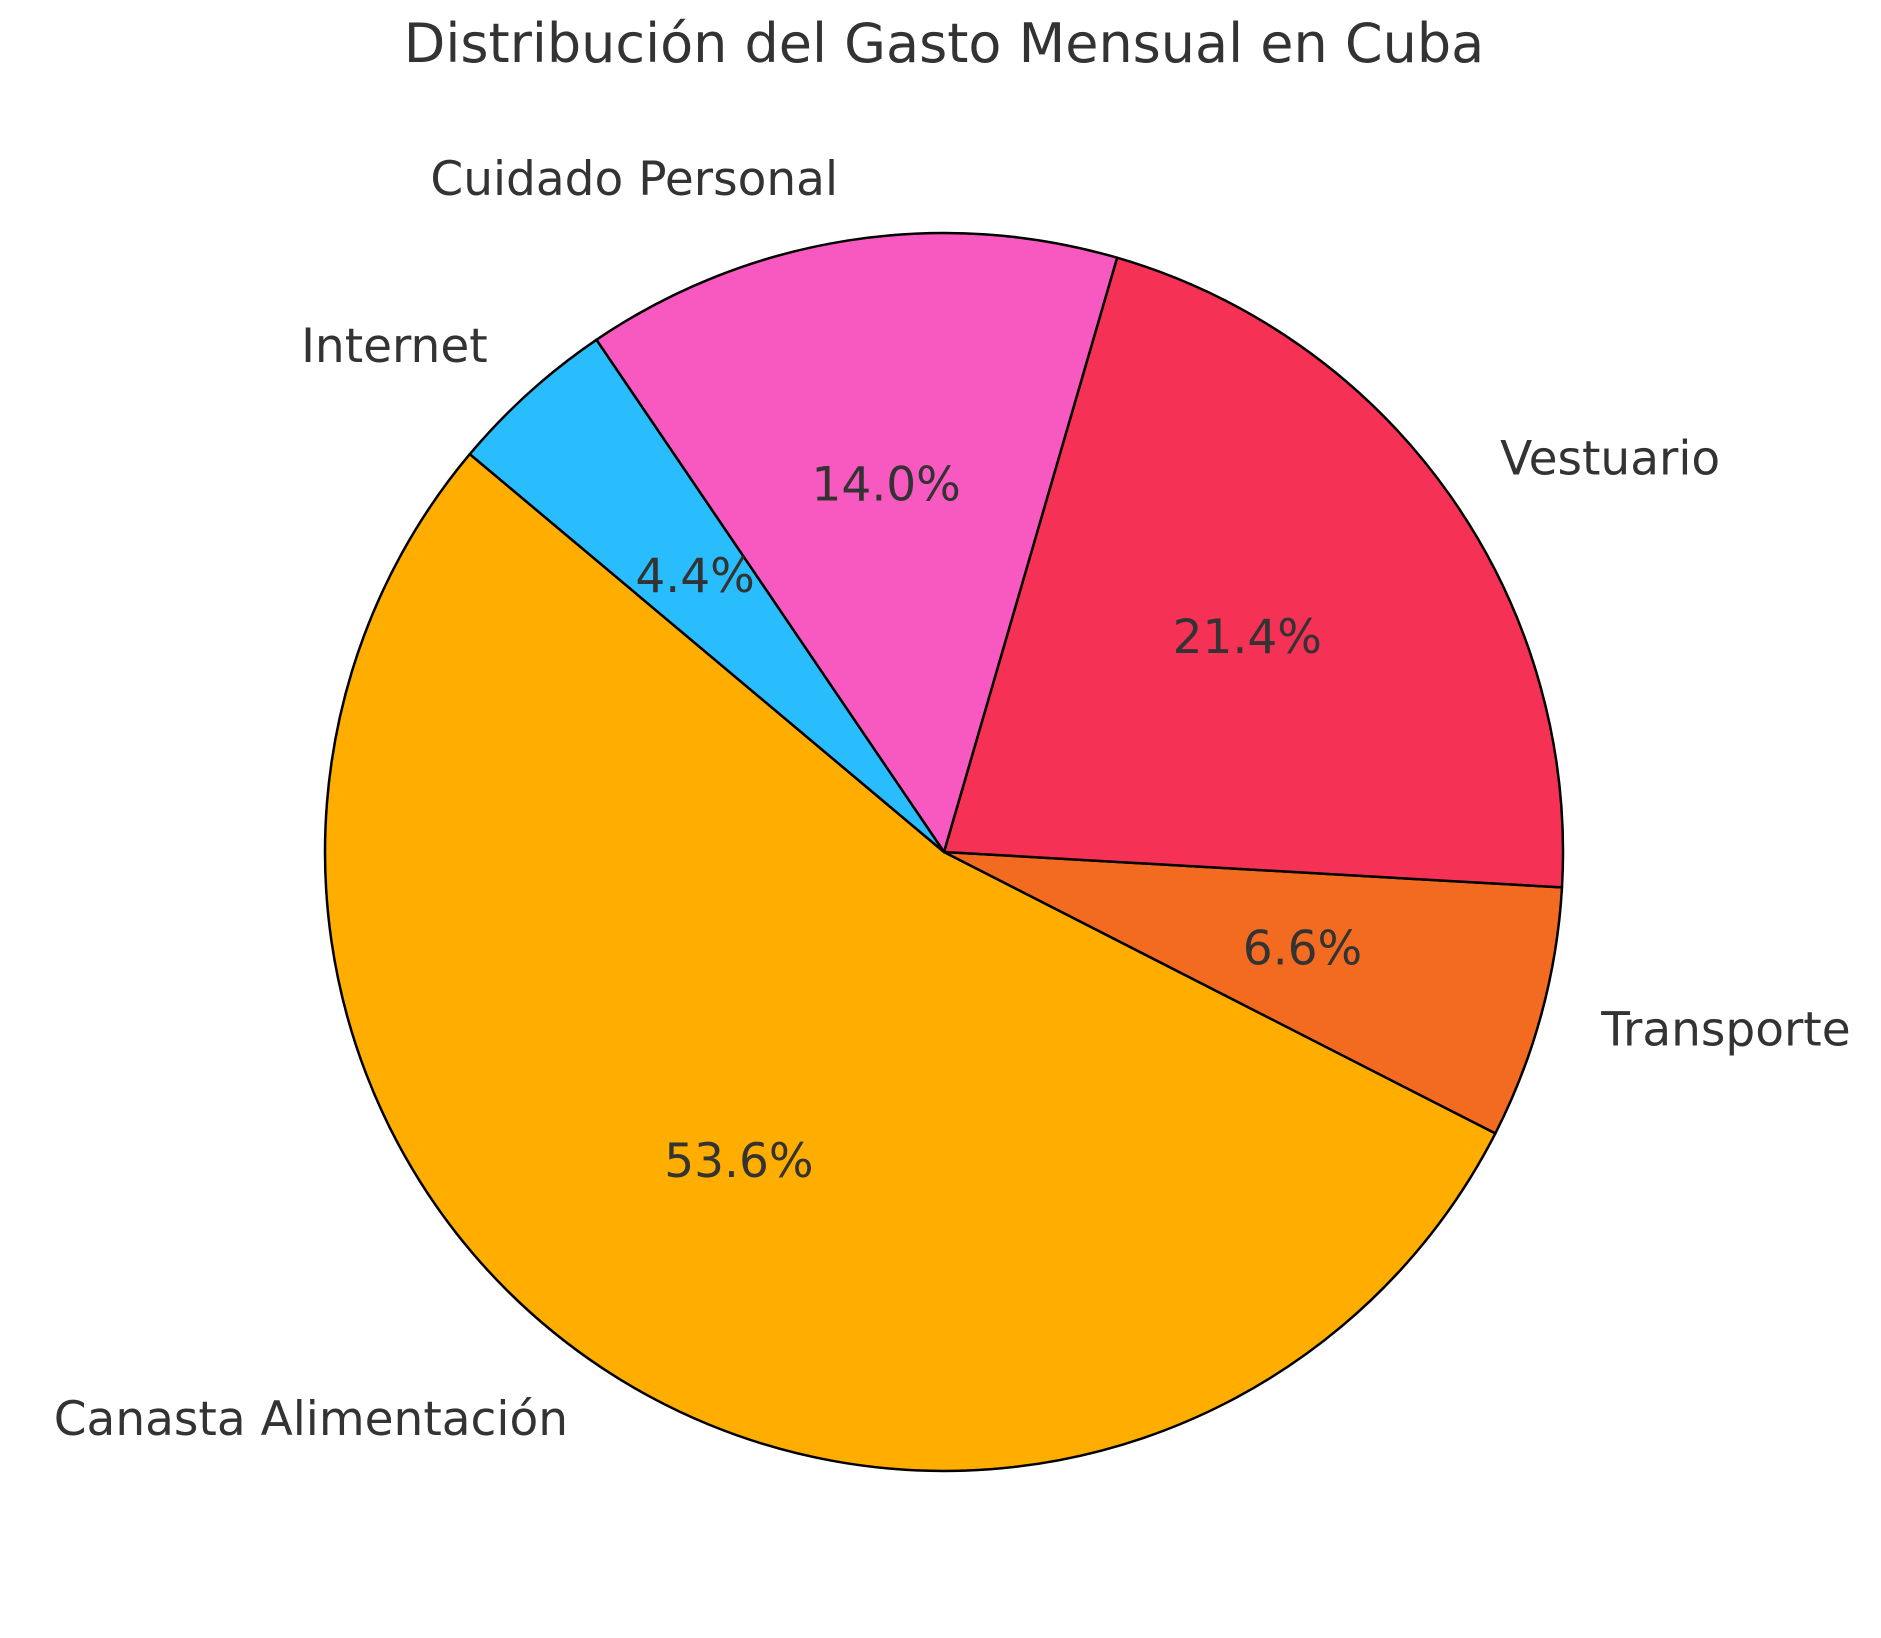  What do you see at coordinates (886, 485) in the screenshot?
I see `percent-label-cuidado-personal: 14.0%` at bounding box center [886, 485].